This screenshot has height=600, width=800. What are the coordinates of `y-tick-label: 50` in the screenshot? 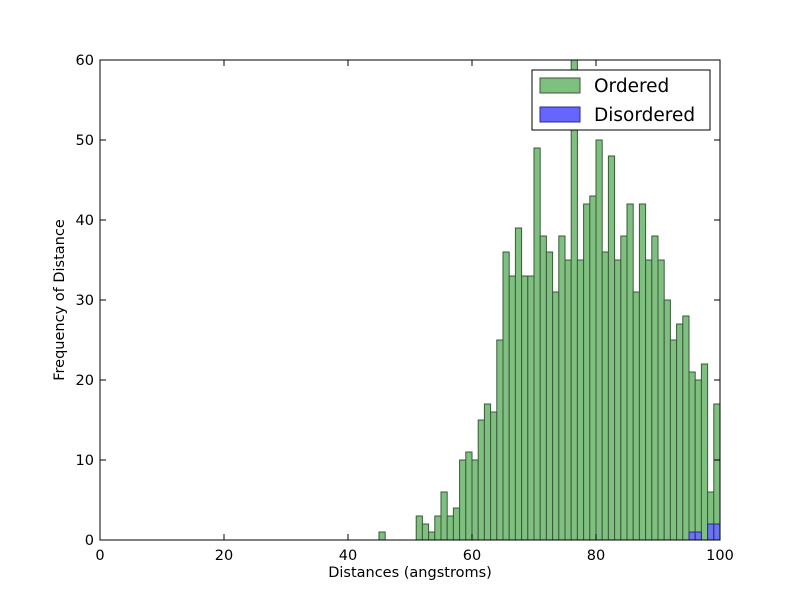 It's located at (85, 141).